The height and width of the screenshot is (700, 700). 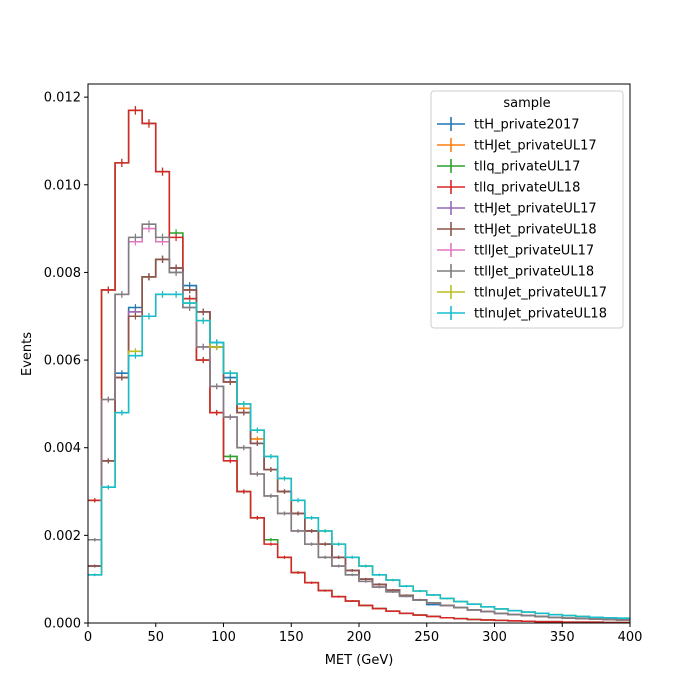 What do you see at coordinates (534, 251) in the screenshot?
I see `legend-label: ttllJet_privateUL17` at bounding box center [534, 251].